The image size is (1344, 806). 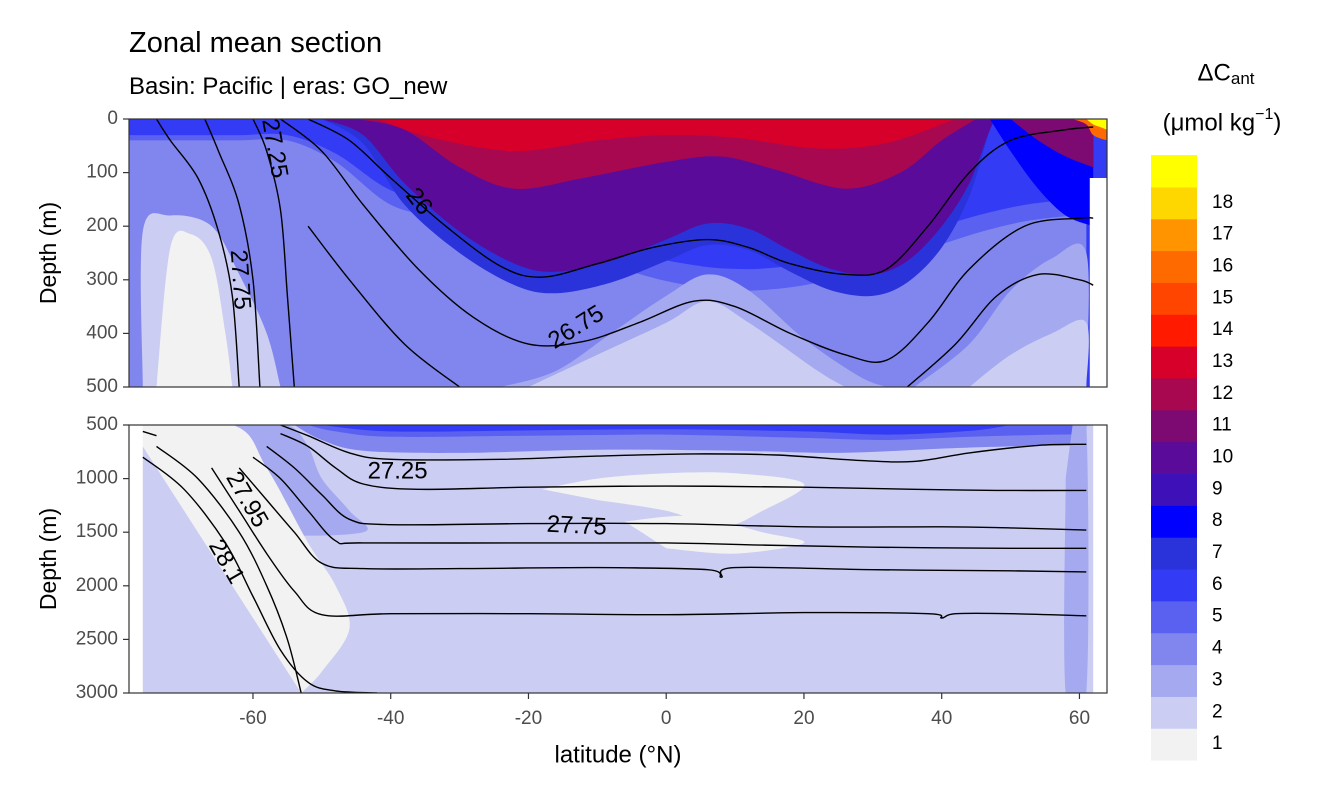 I want to click on y-tick-label: 1000, so click(x=97, y=478).